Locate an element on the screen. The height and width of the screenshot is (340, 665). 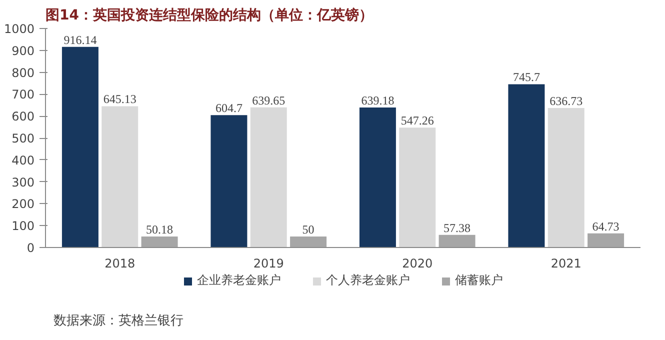
data-label: 547.26 is located at coordinates (417, 121).